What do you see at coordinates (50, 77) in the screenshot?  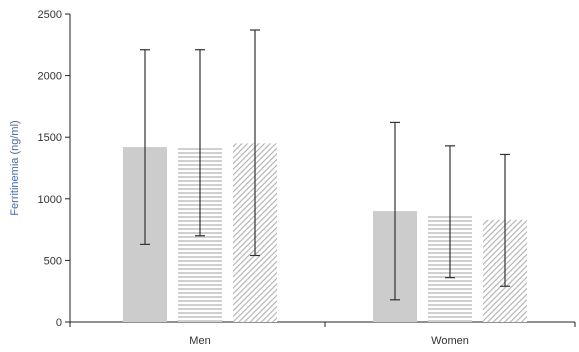 I see `y-tick-label: 2000` at bounding box center [50, 77].